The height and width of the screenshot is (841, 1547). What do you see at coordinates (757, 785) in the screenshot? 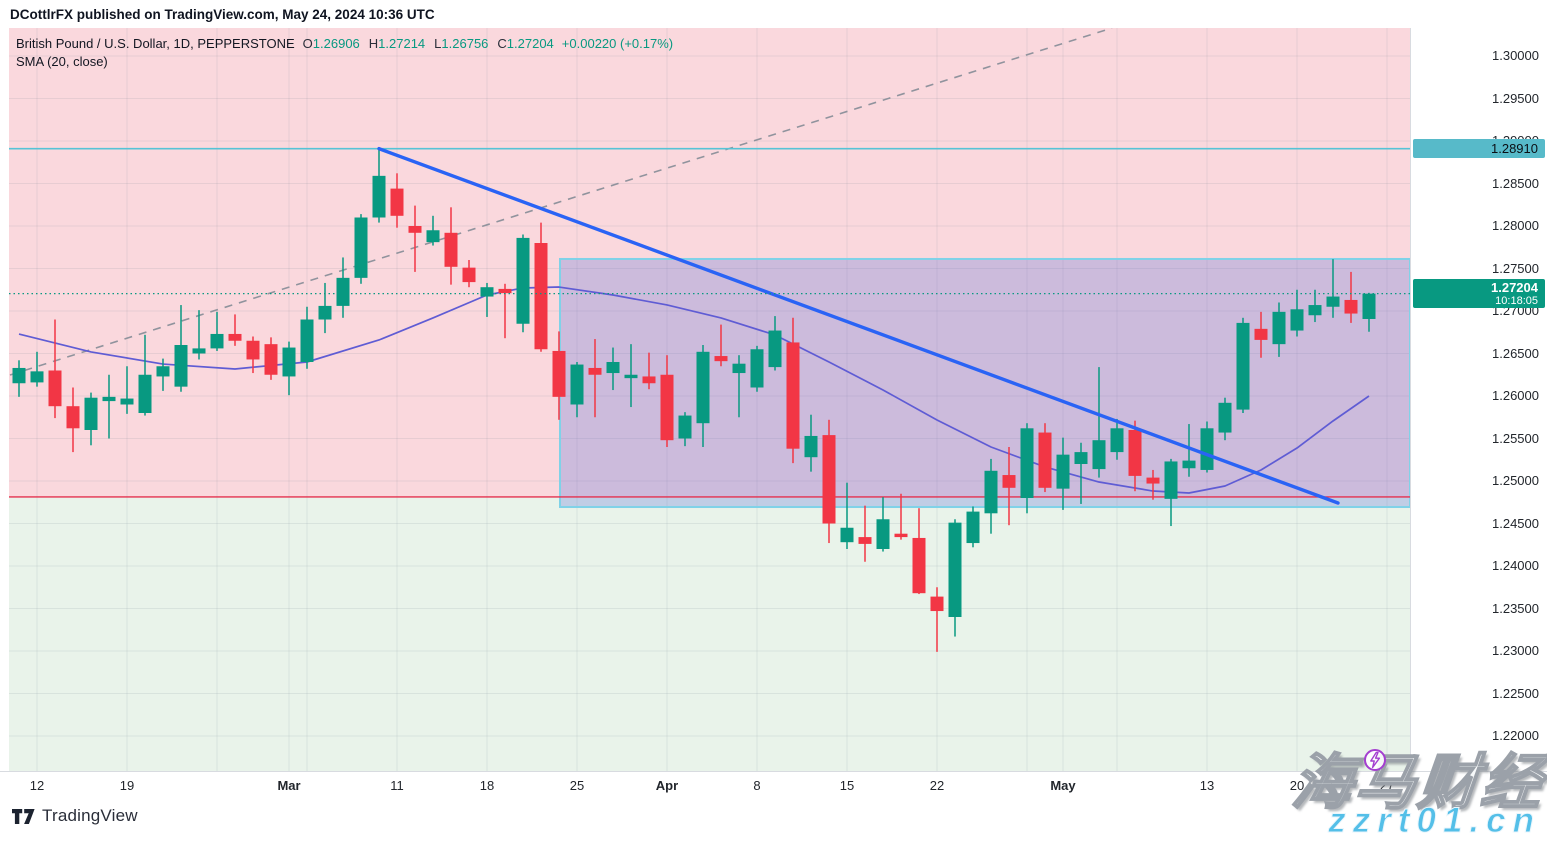
I see `time-axis-label-8: 8` at bounding box center [757, 785].